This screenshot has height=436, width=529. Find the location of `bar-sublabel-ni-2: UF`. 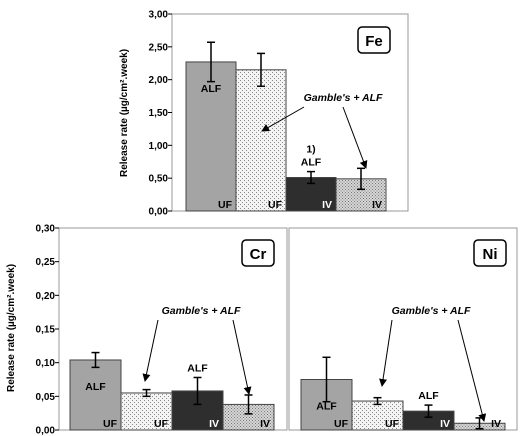

bar-sublabel-ni-2: UF is located at coordinates (392, 424).